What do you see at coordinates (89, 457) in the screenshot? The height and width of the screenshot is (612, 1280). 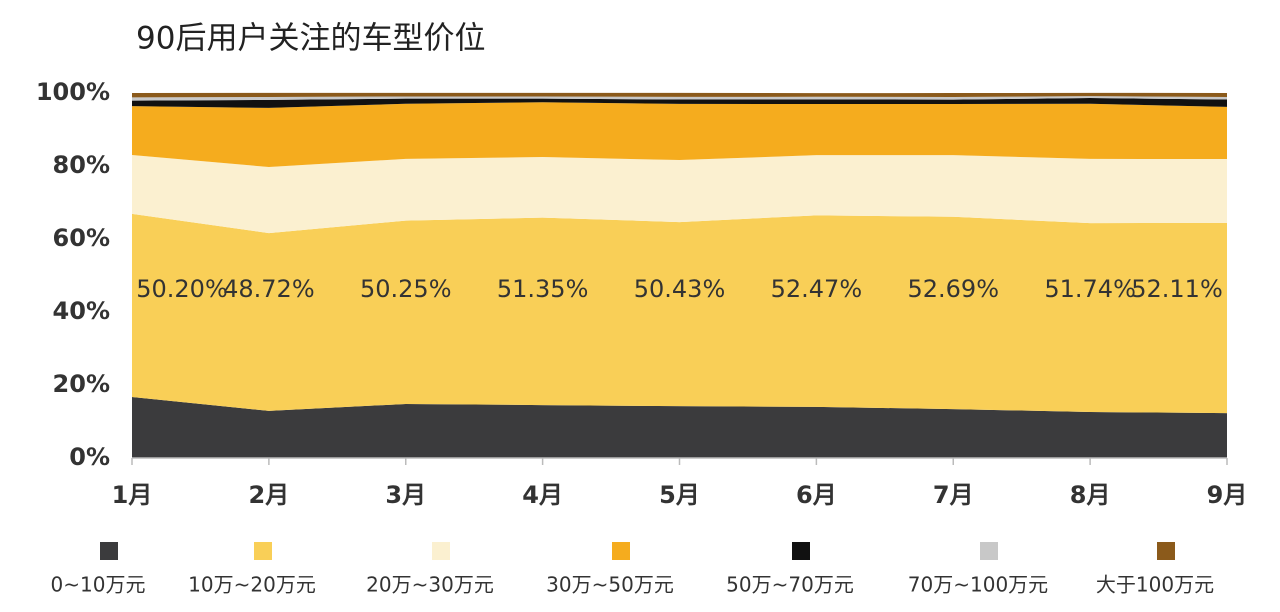 I see `y-tick-label: 0%` at bounding box center [89, 457].